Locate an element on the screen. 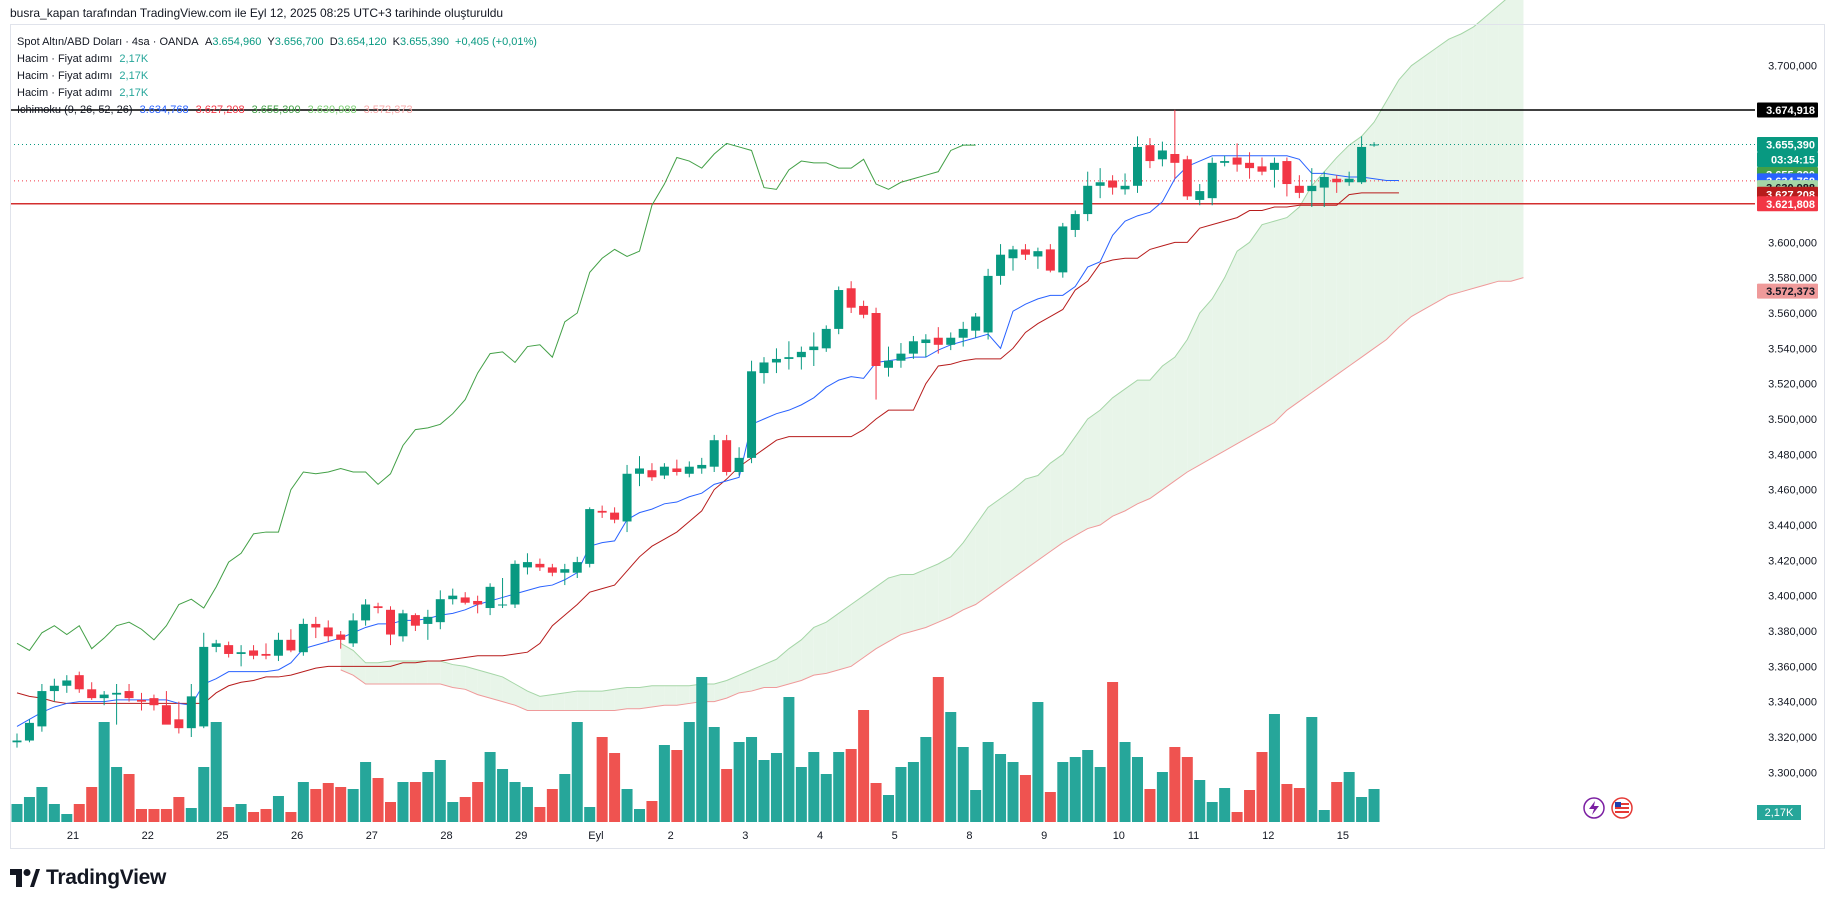 This screenshot has height=909, width=1835. price-tick-label: 3.380,000 is located at coordinates (1792, 632).